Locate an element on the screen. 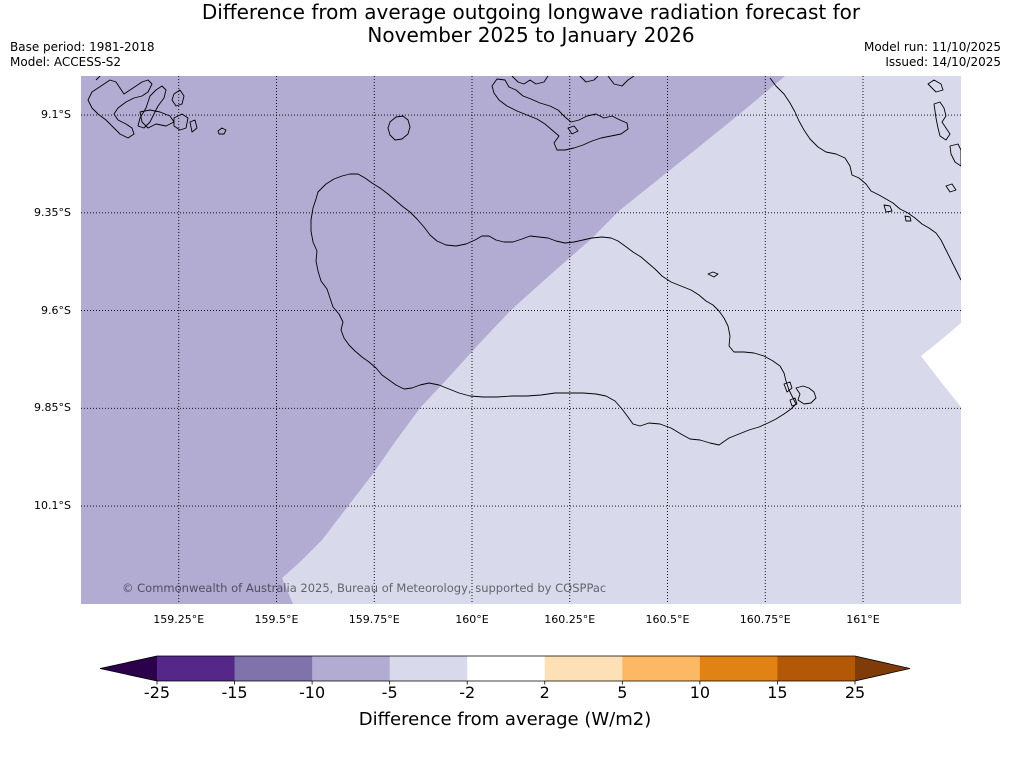 This screenshot has height=758, width=1011. longitude-tick-label: 161°E is located at coordinates (863, 619).